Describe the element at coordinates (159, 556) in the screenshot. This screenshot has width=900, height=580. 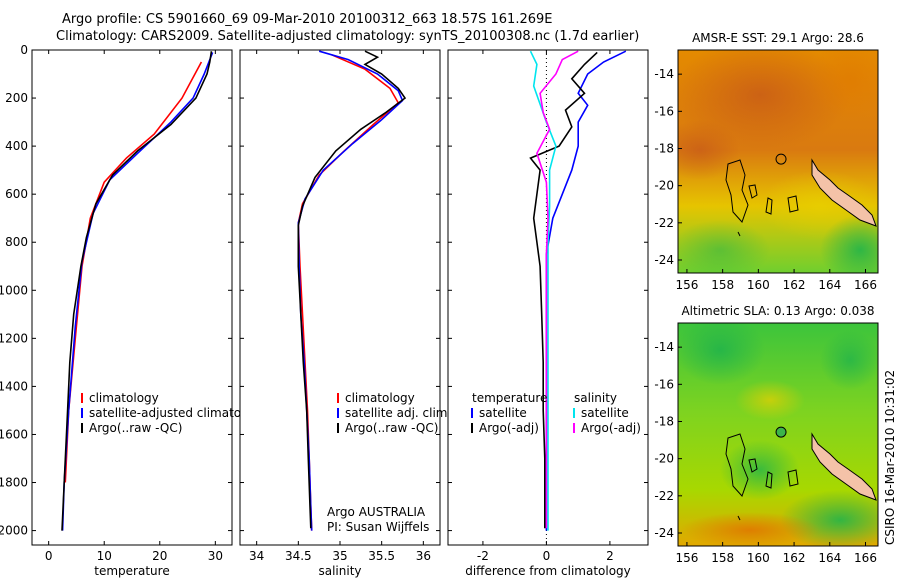
I see `temperature_profile-xtick-label: 20` at that location.